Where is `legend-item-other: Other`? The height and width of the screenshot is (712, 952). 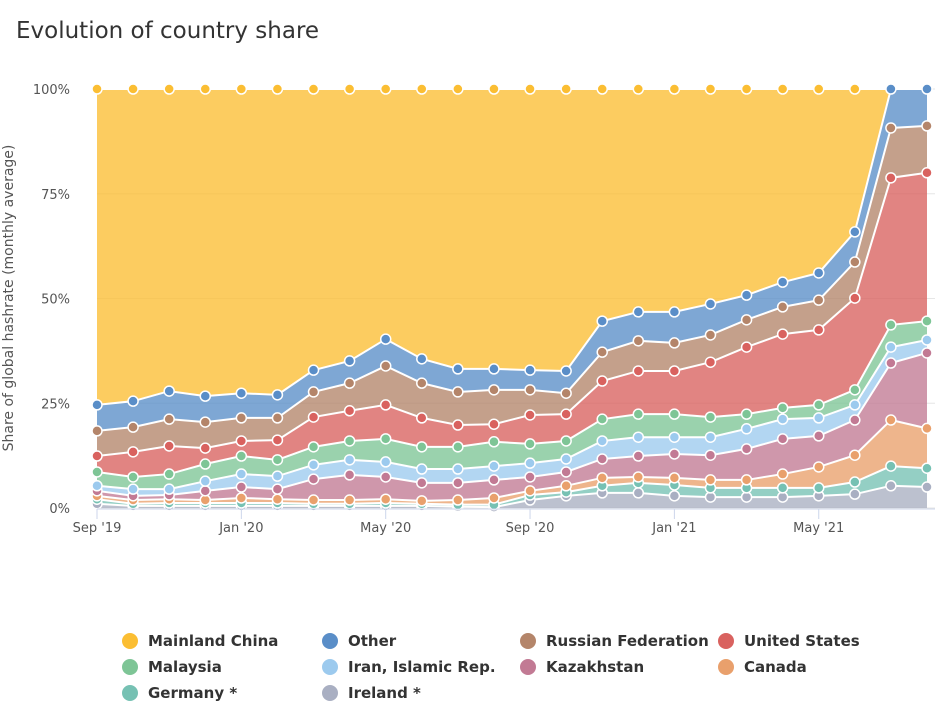
legend-item-other: Other is located at coordinates (359, 641).